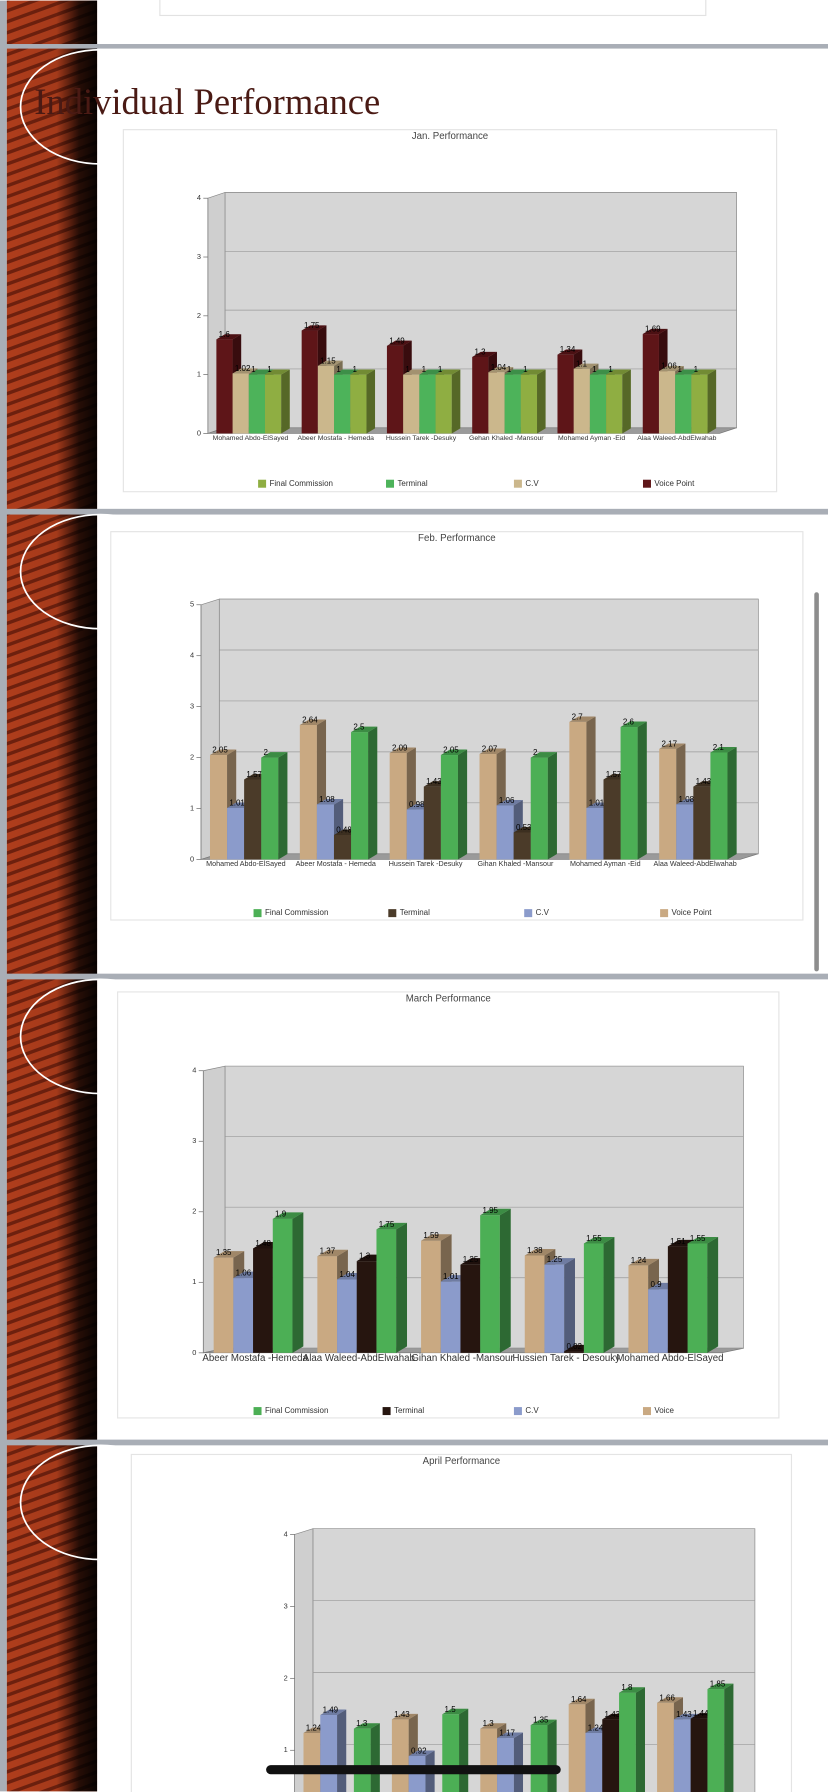  Describe the element at coordinates (451, 1709) in the screenshot. I see `data-label: 1.5` at that location.